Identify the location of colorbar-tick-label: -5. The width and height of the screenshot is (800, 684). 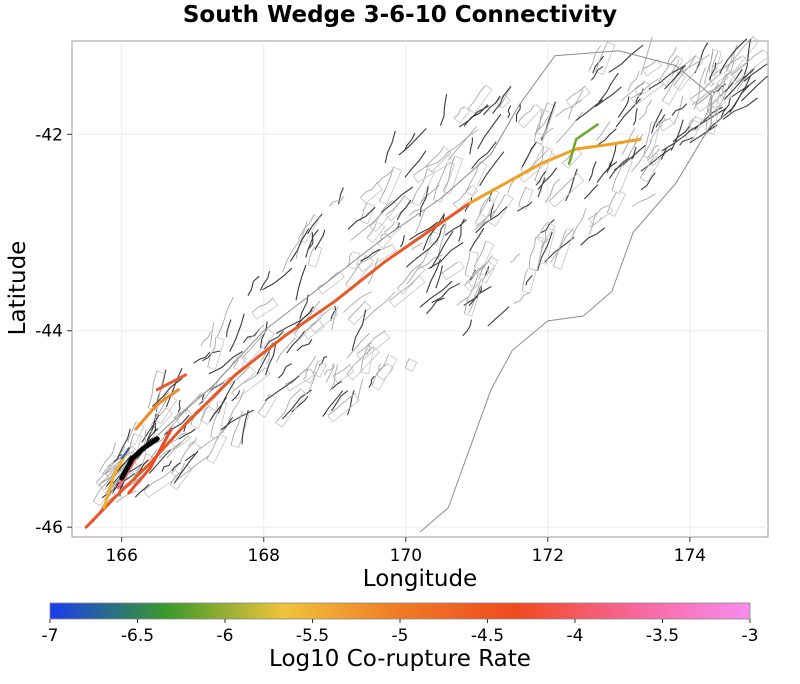
(400, 636).